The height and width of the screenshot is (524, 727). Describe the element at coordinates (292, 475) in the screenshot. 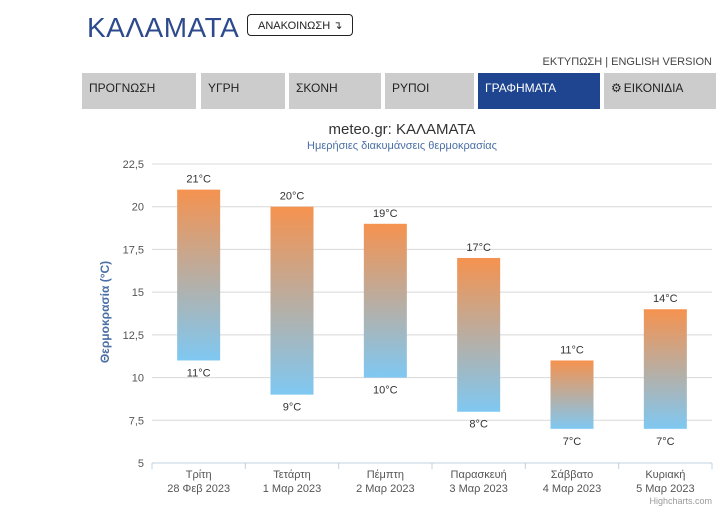

I see `x-tick-day: Τετάρτη` at that location.